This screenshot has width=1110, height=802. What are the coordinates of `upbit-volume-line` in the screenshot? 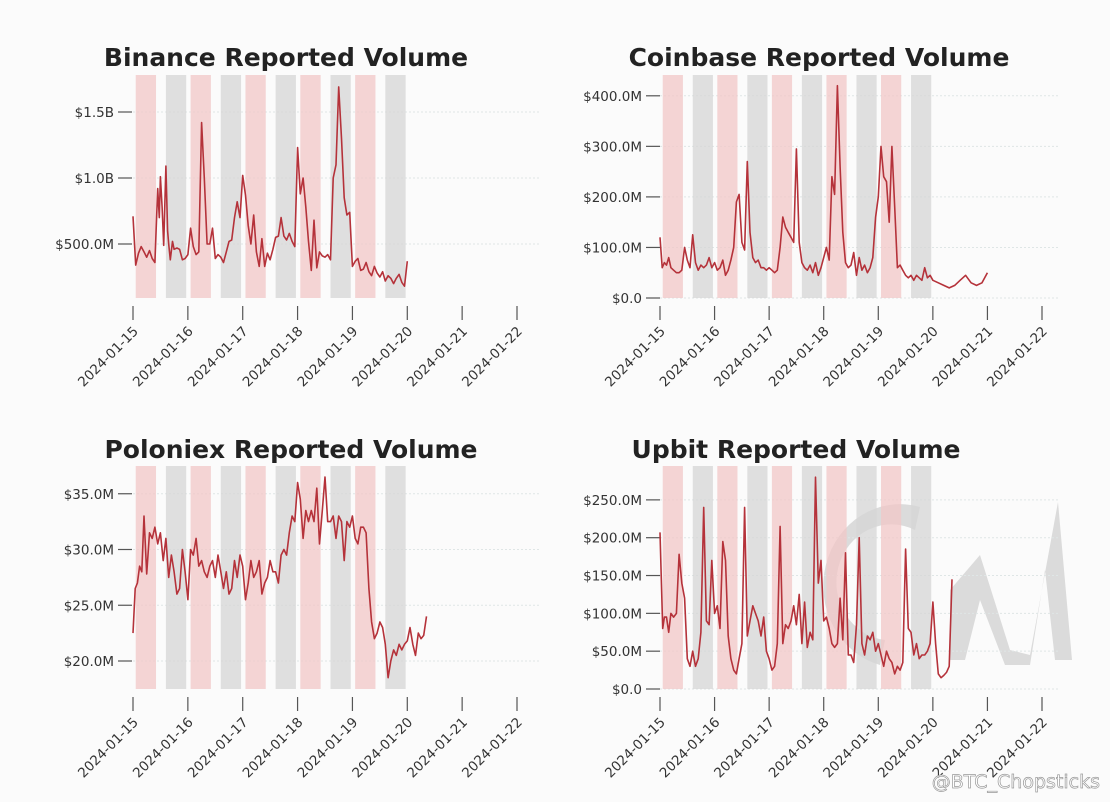 It's located at (806, 577).